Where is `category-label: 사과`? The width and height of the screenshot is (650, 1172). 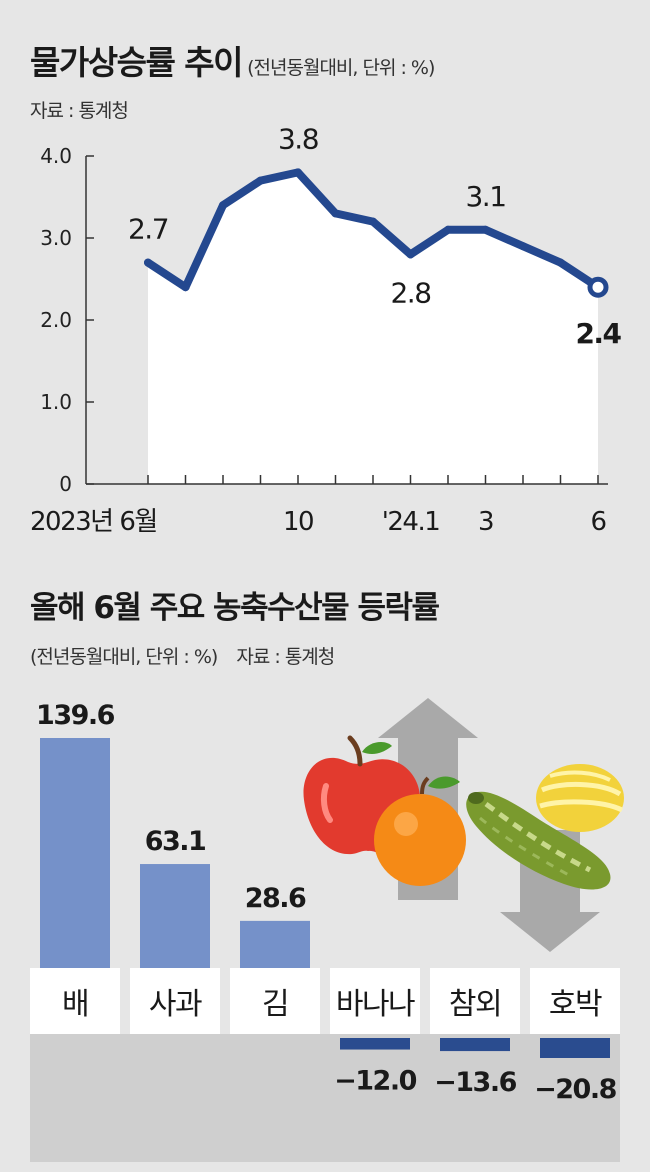
category-label: 사과 is located at coordinates (175, 1004).